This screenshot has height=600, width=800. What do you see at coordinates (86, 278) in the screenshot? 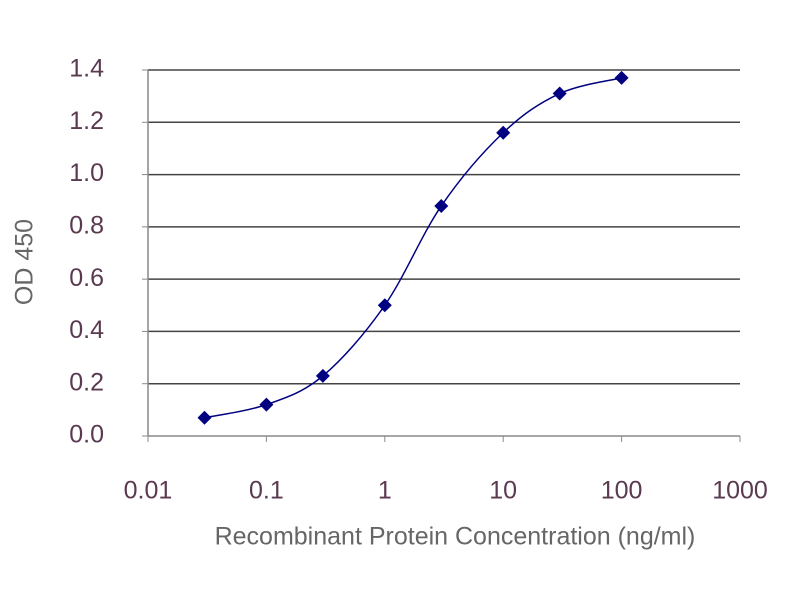
I see `y-tick-label: 0.6` at bounding box center [86, 278].